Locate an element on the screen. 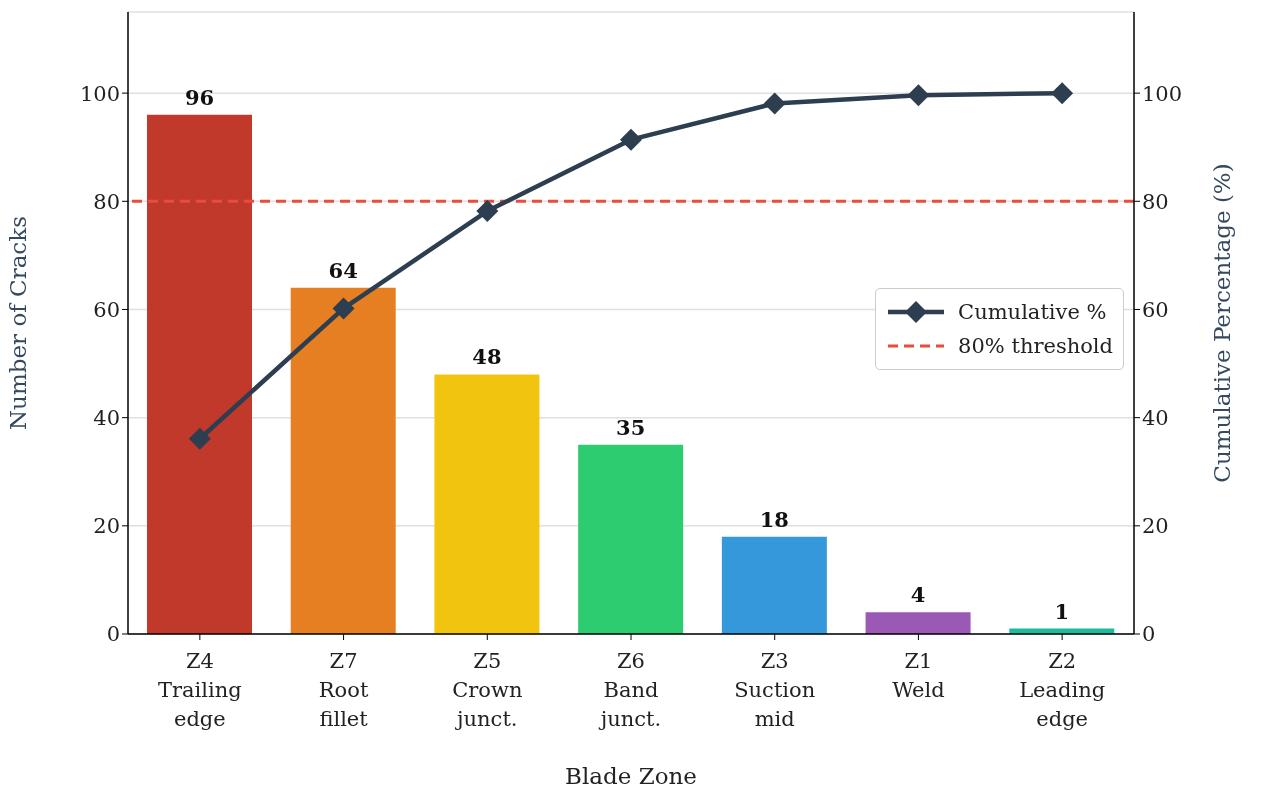 Image resolution: width=1261 pixels, height=794 pixels. data-label: 96 is located at coordinates (199, 97).